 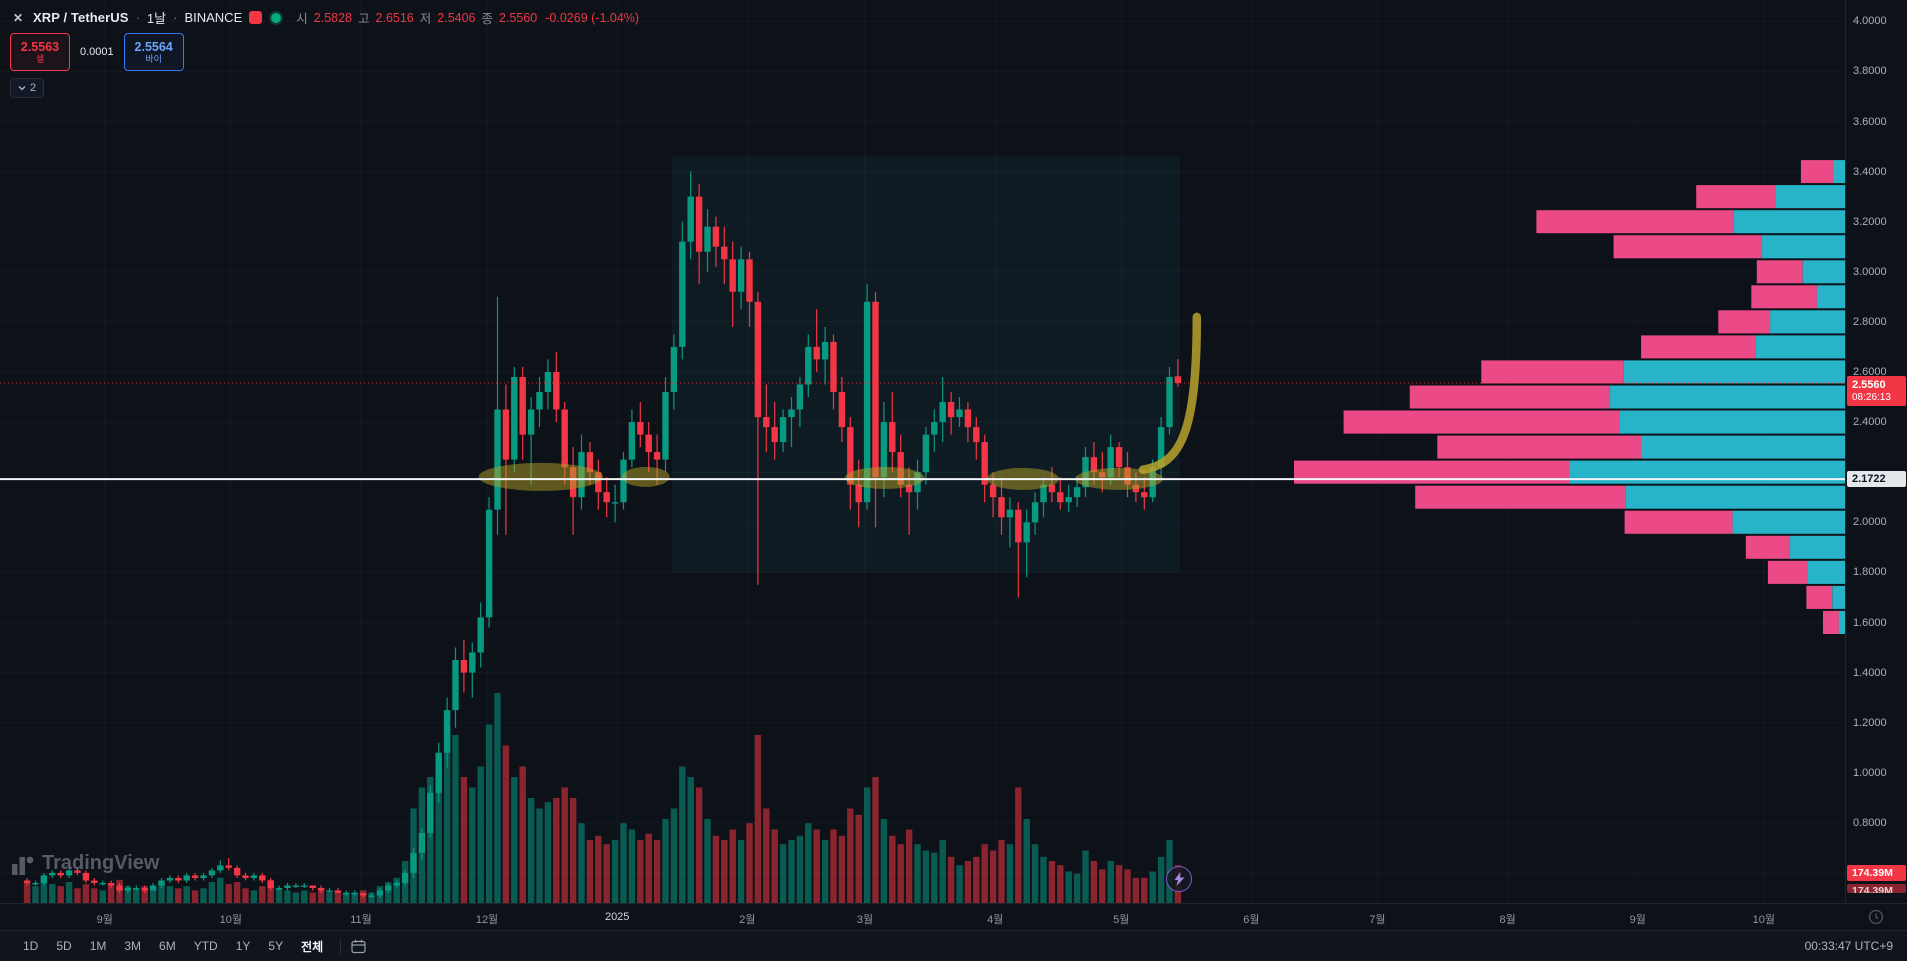 I want to click on price-tick: 3.6000, so click(x=1870, y=121).